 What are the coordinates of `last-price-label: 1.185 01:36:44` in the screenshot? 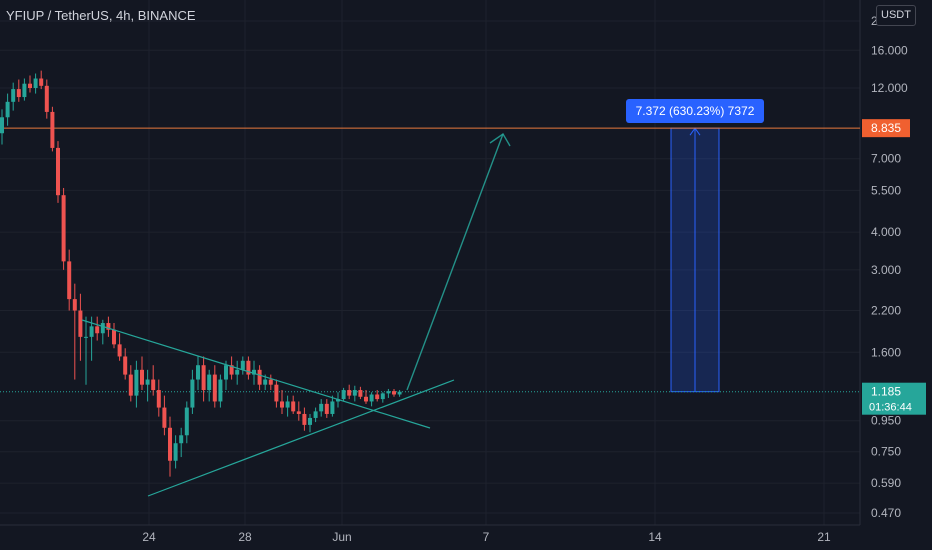 It's located at (894, 398).